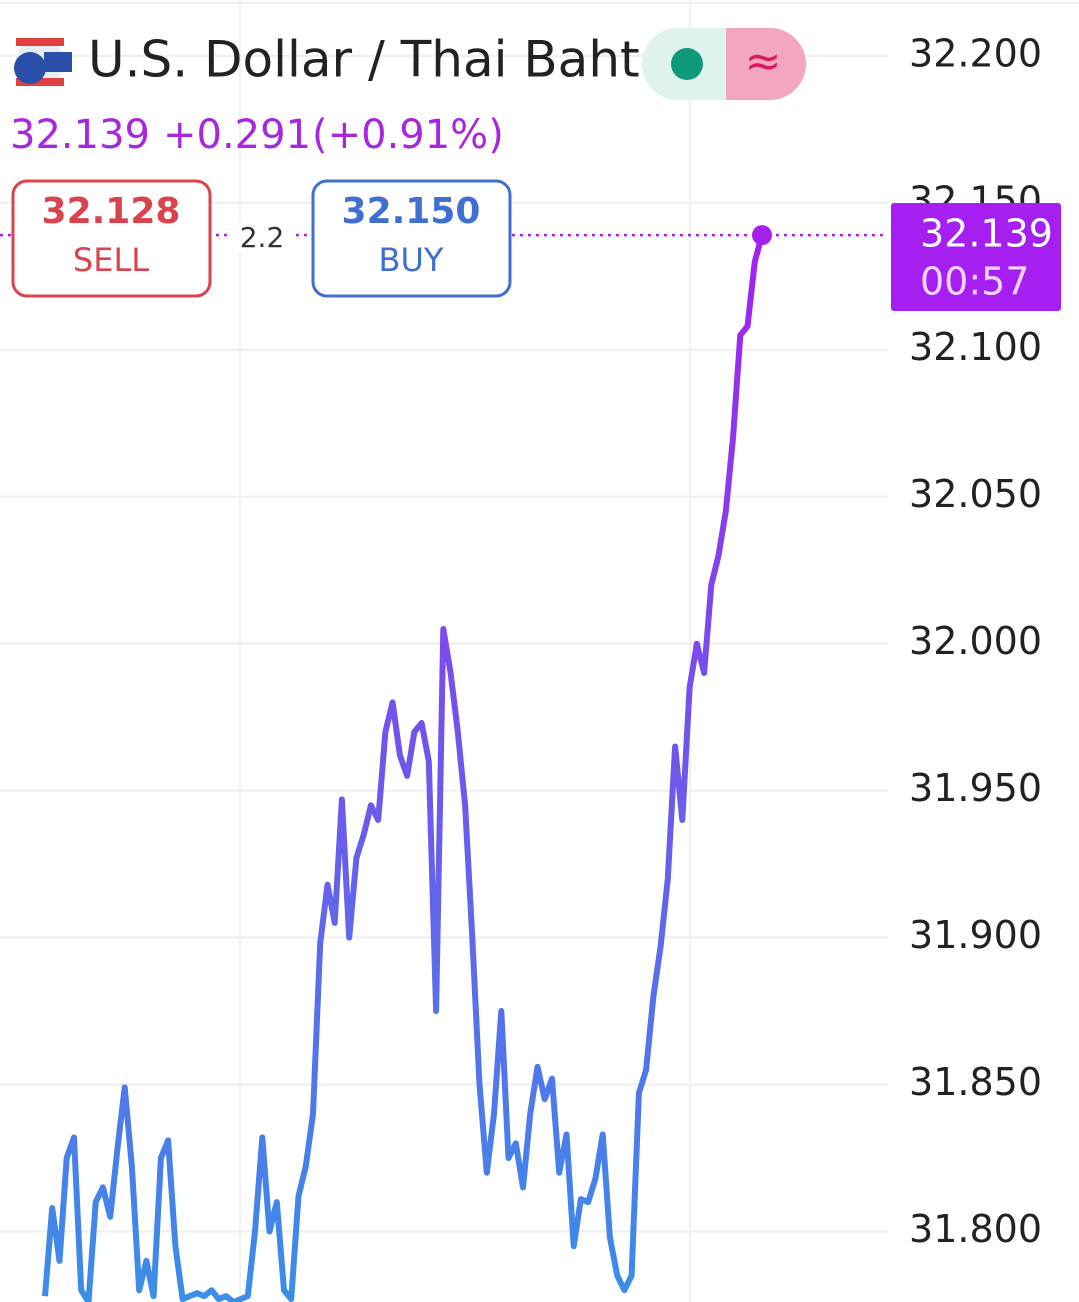  Describe the element at coordinates (975, 1229) in the screenshot. I see `y-tick-label: 31.800` at that location.